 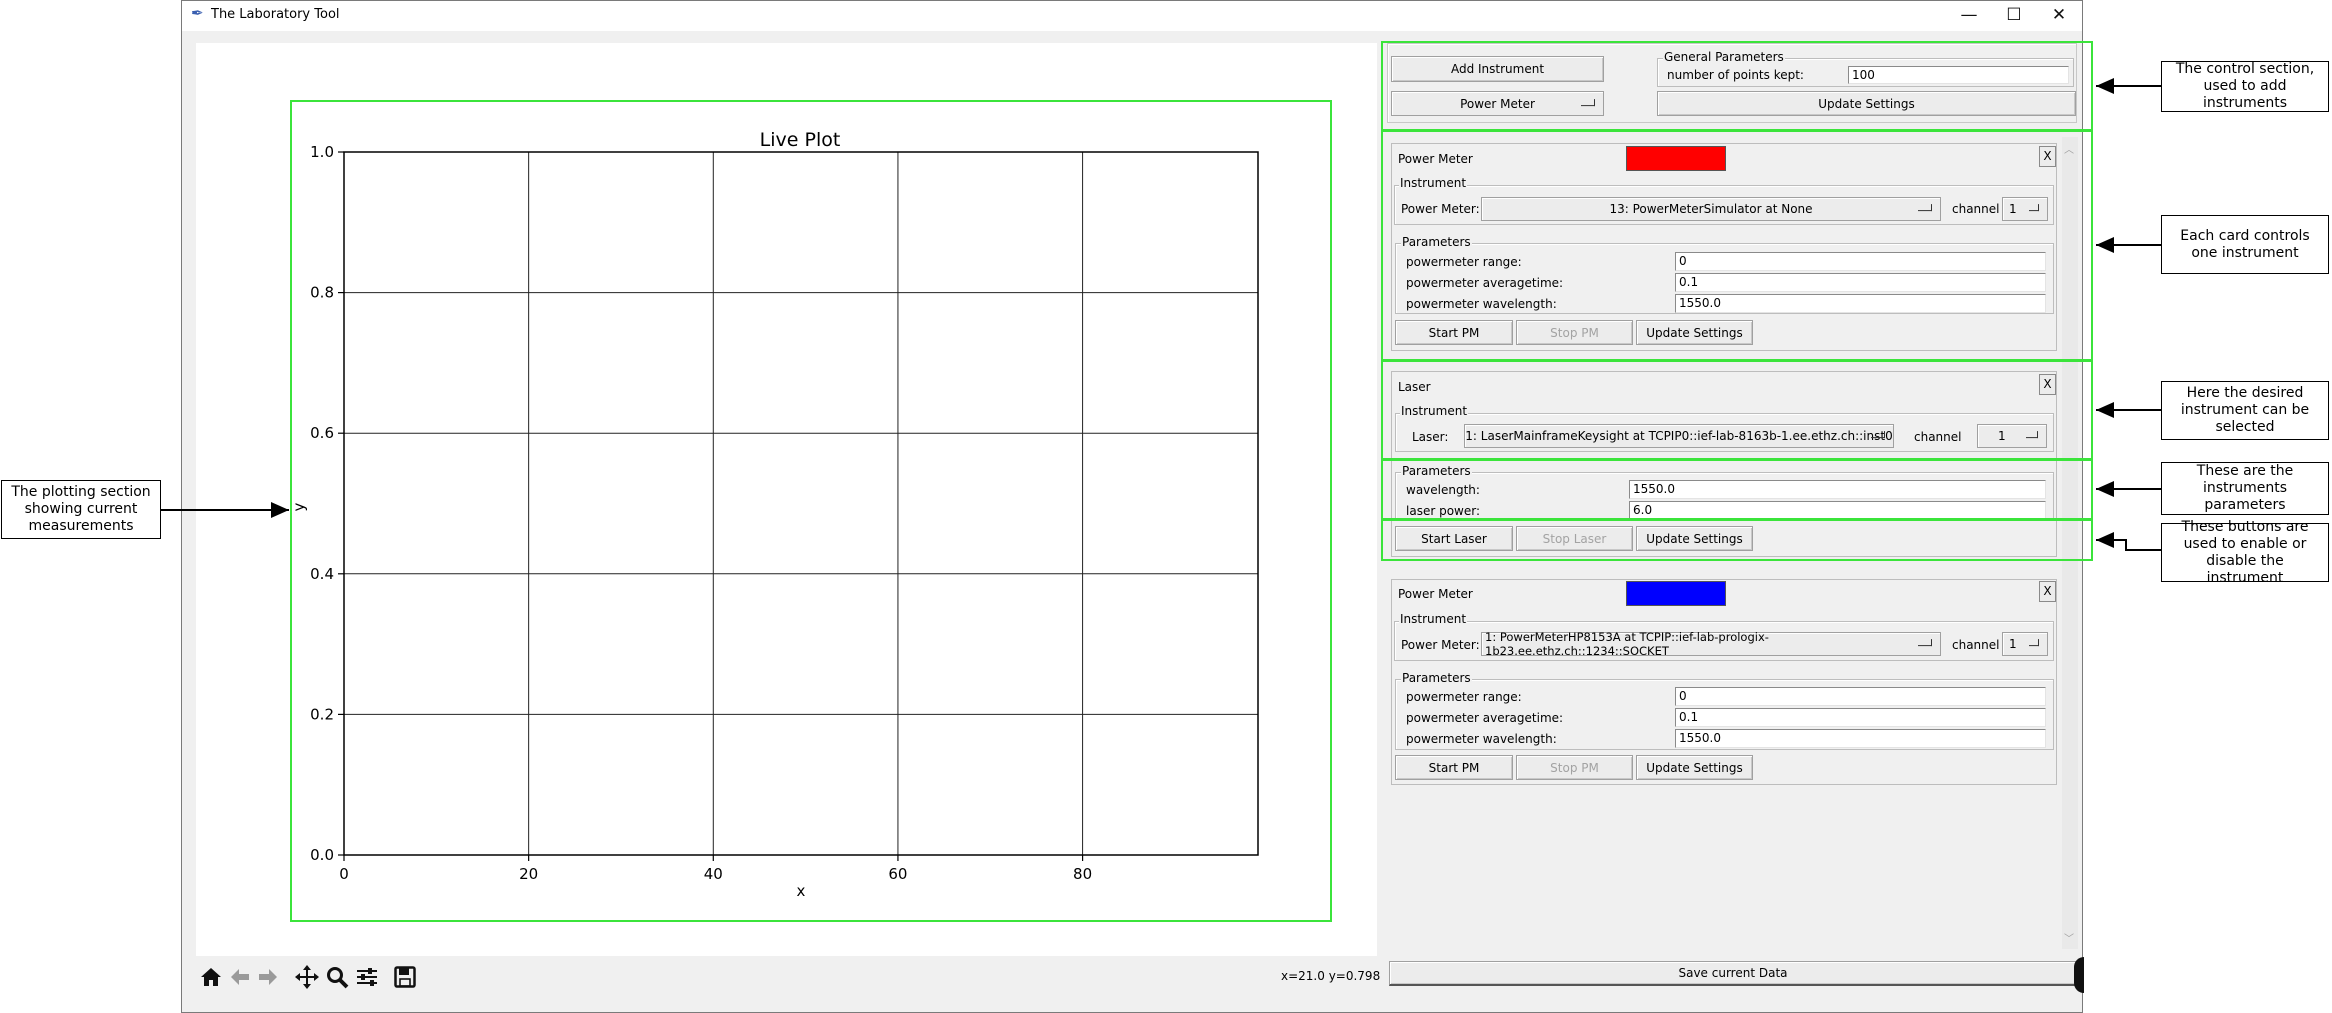 I want to click on home-icon, so click(x=211, y=977).